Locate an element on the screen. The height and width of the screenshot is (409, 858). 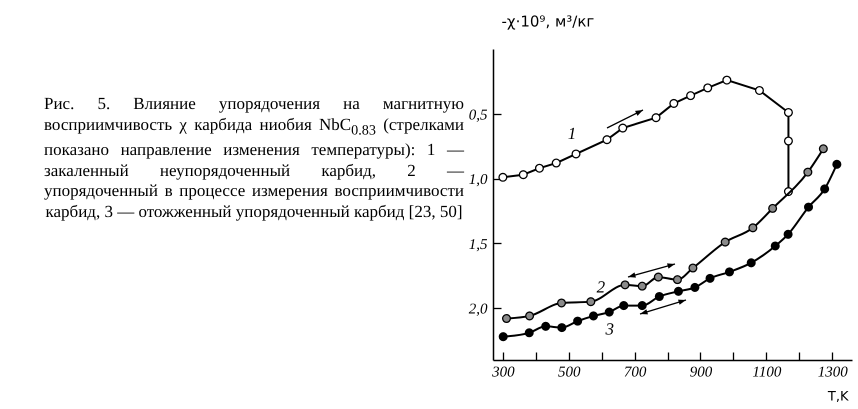
series-label: 1 is located at coordinates (572, 133).